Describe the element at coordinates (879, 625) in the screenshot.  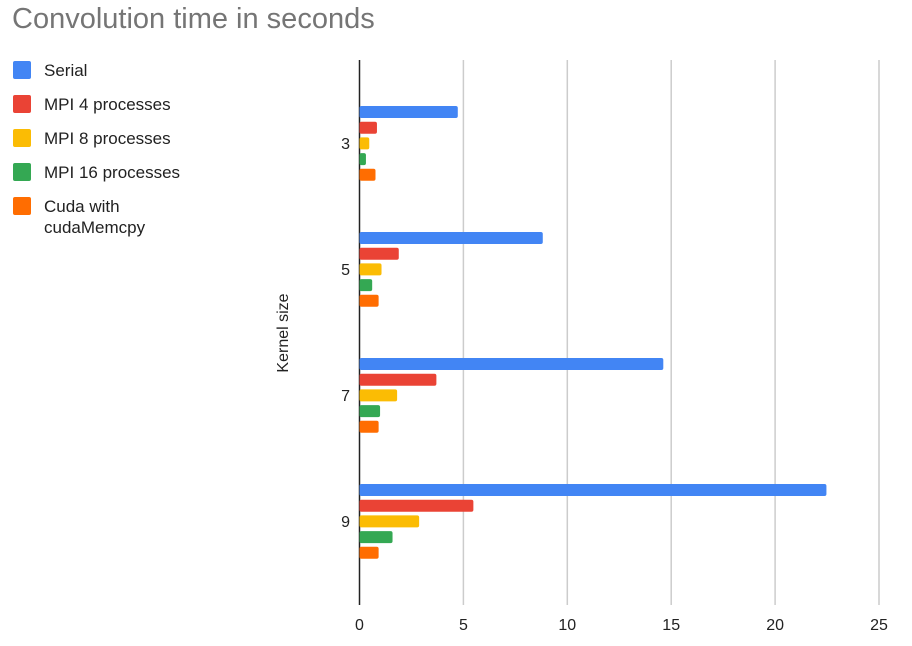
I see `x-tick-label: 25` at that location.